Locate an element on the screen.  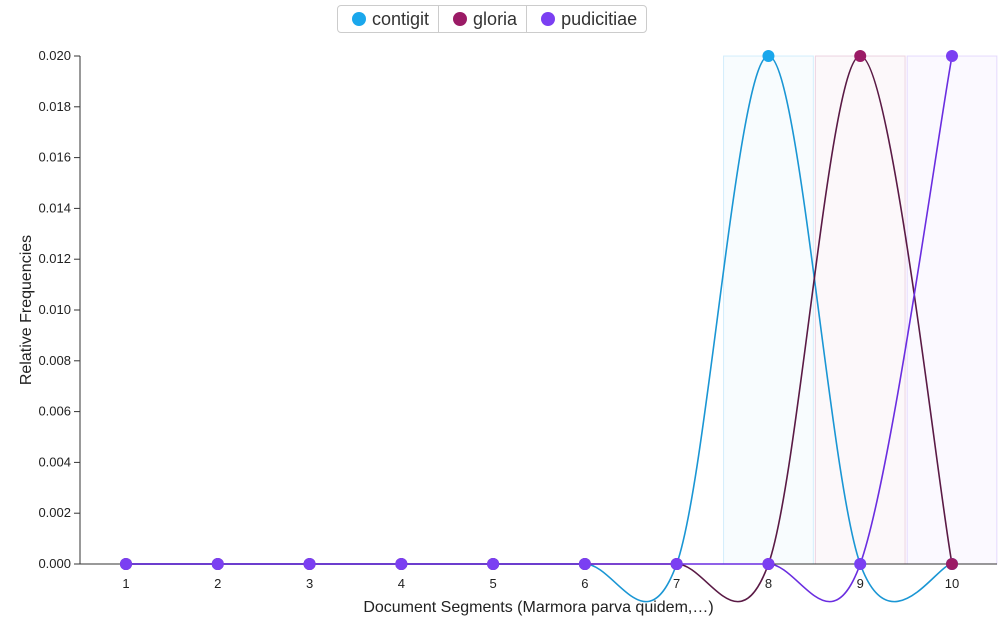
legend-item-pudicitiae: pudicitiae is located at coordinates (586, 19).